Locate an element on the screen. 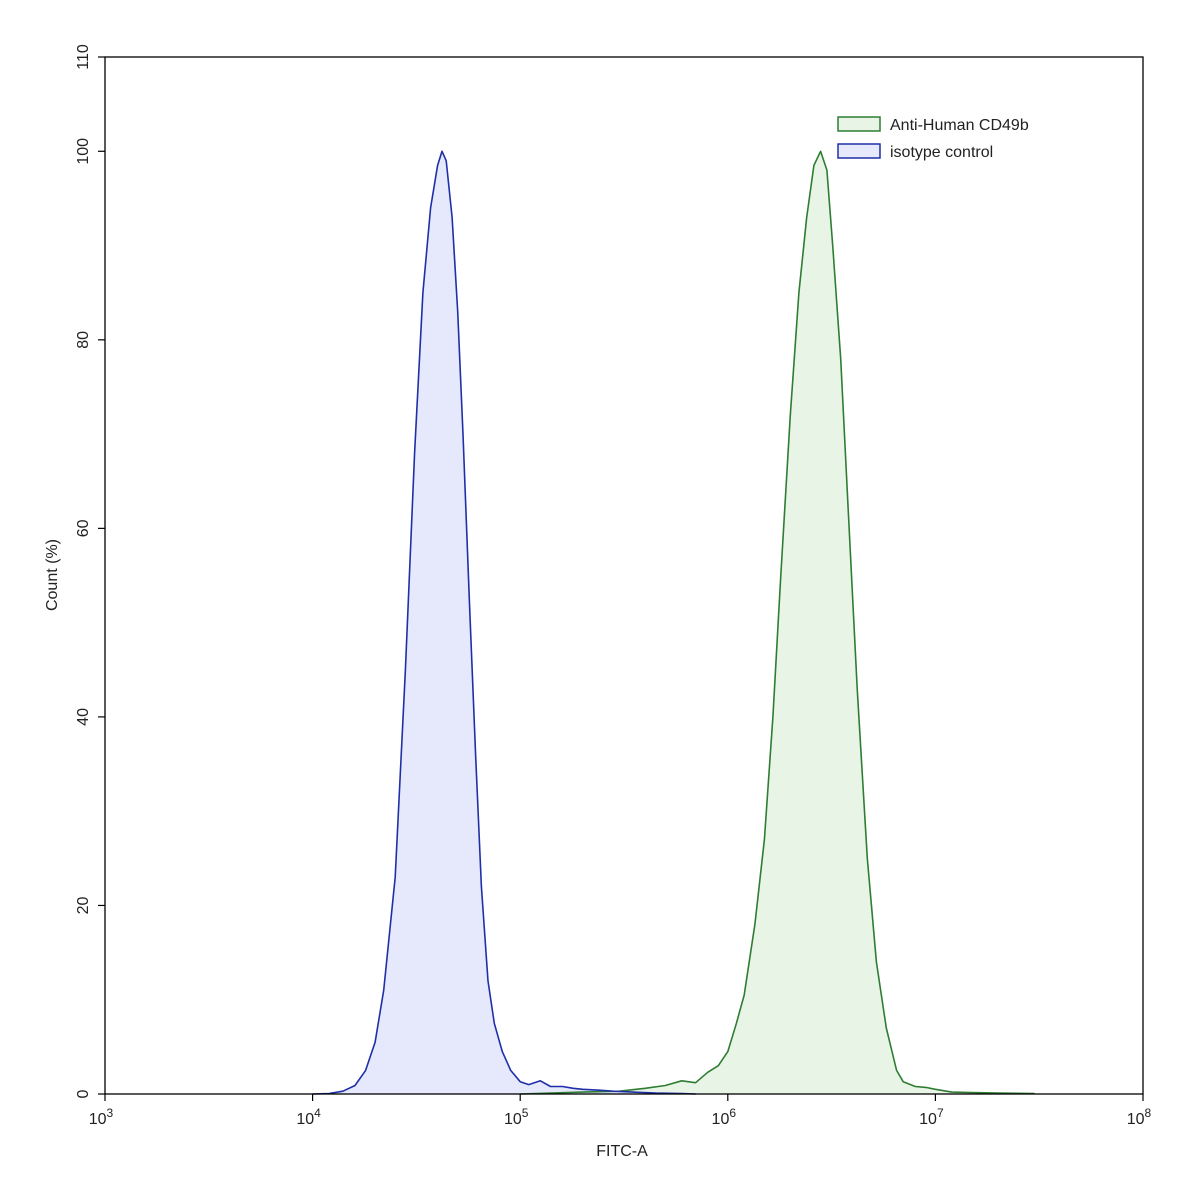 The width and height of the screenshot is (1197, 1193). x-axis: 10³ 10⁴ 10⁵ 10⁶ 10⁷ 10⁸ is located at coordinates (620, 1111).